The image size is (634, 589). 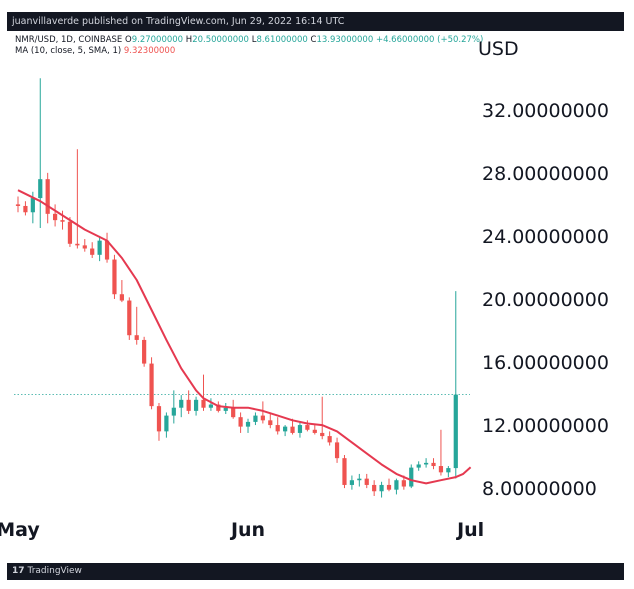 What do you see at coordinates (545, 363) in the screenshot?
I see `y-tick-label: 16.00000000` at bounding box center [545, 363].